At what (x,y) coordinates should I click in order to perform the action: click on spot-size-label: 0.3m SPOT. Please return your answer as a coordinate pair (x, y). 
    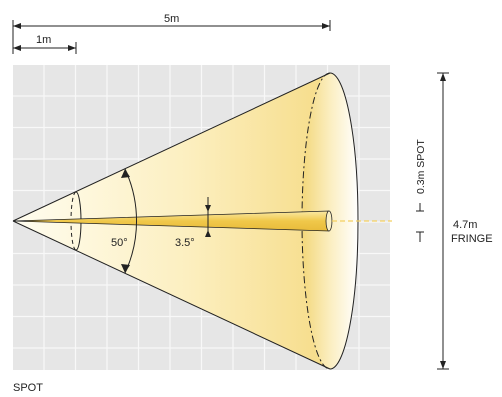
    Looking at the image, I should click on (421, 166).